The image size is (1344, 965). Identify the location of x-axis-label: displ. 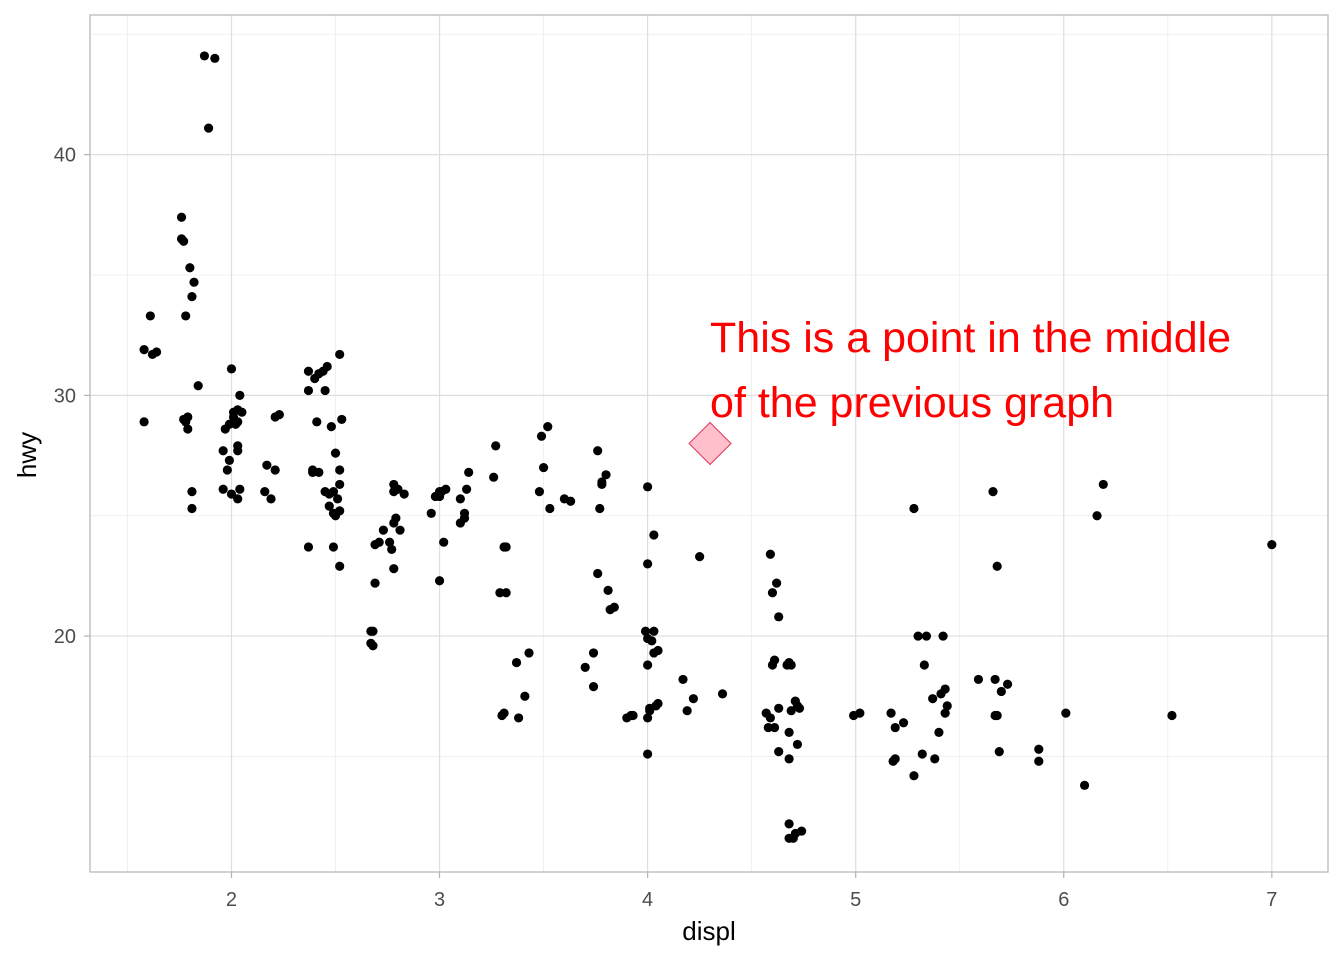
(708, 931).